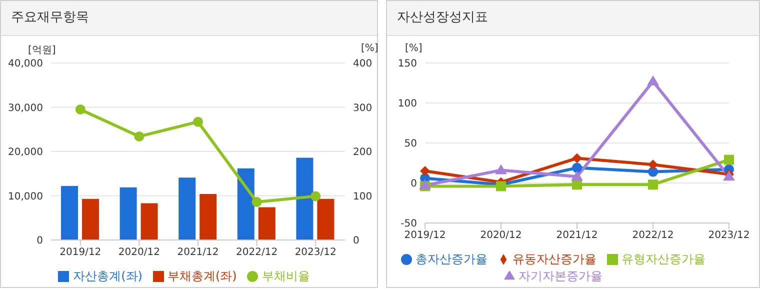  What do you see at coordinates (408, 224) in the screenshot?
I see `y-tick-label: -50` at bounding box center [408, 224].